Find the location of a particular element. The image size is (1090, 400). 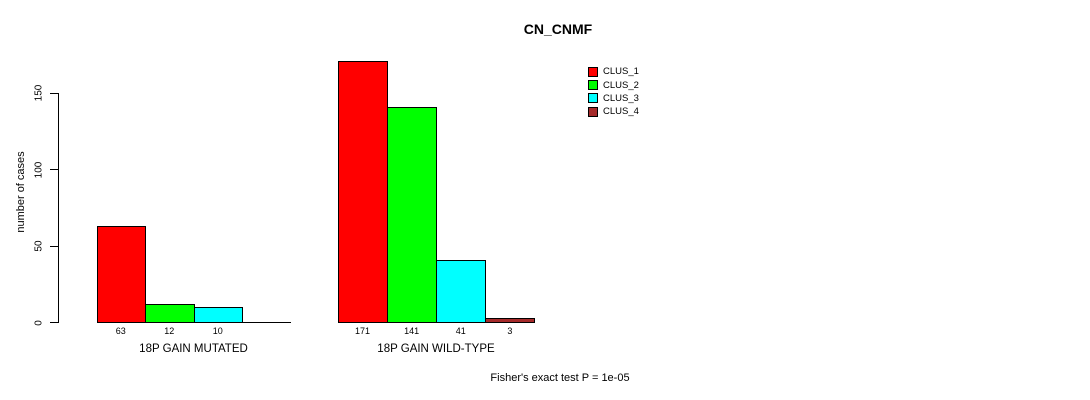

bar-value-label: 10 is located at coordinates (217, 331).